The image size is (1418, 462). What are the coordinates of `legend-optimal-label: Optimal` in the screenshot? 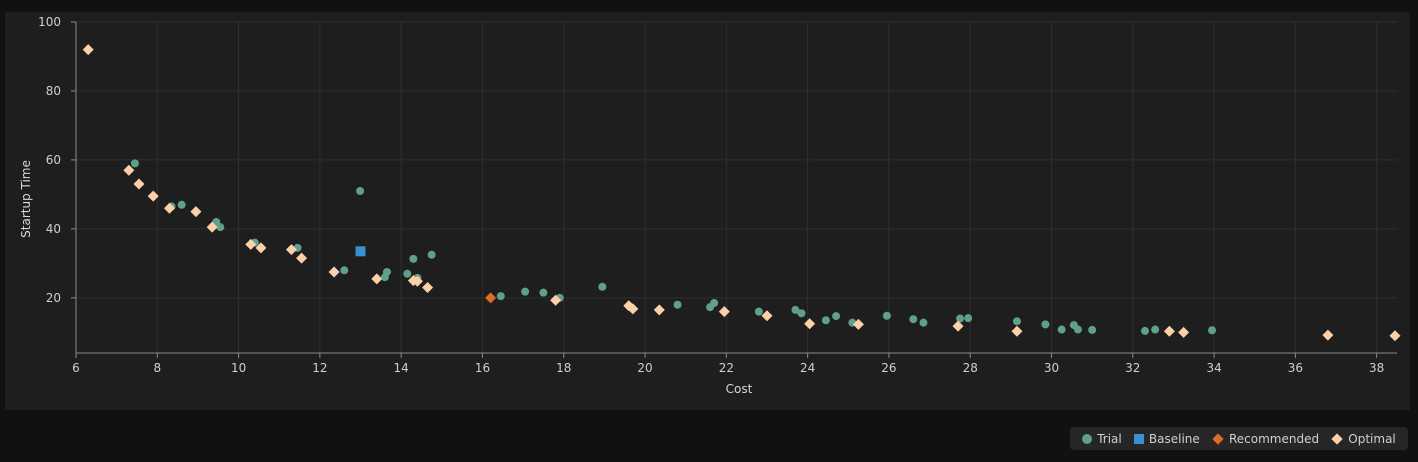 It's located at (1372, 438).